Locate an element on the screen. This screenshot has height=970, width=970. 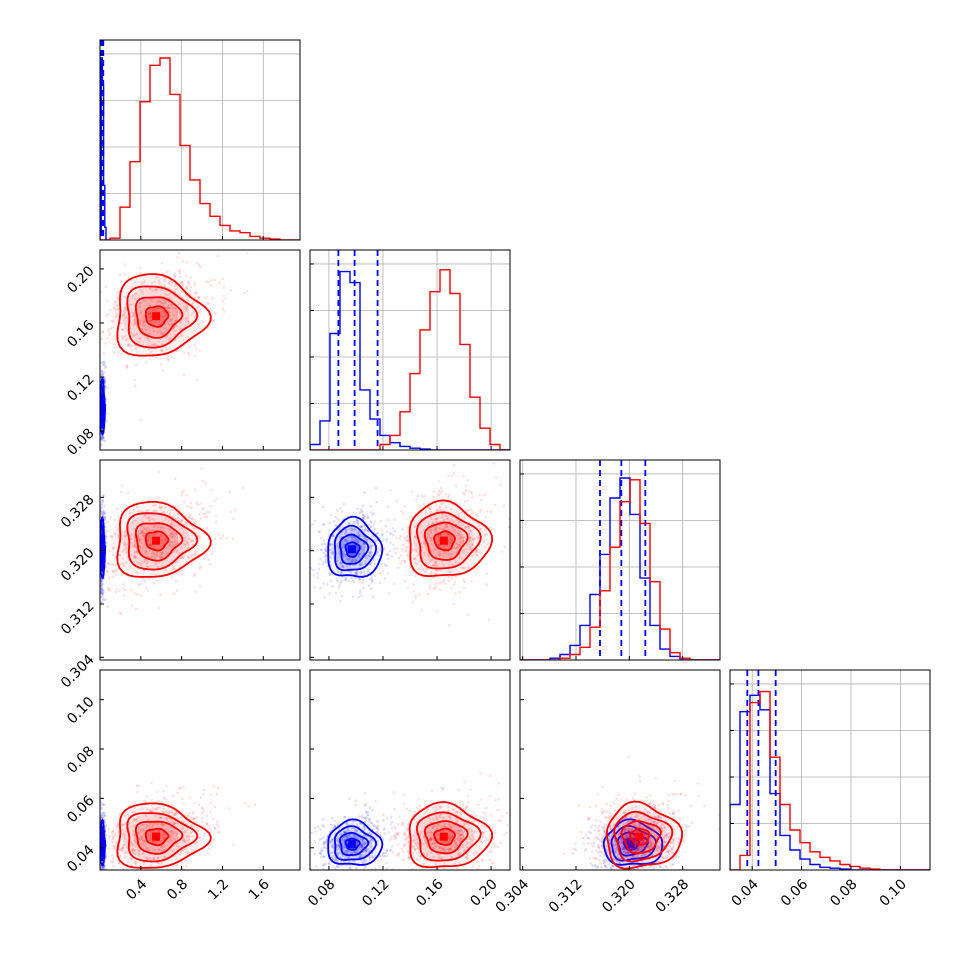
density-peak is located at coordinates (351, 549).